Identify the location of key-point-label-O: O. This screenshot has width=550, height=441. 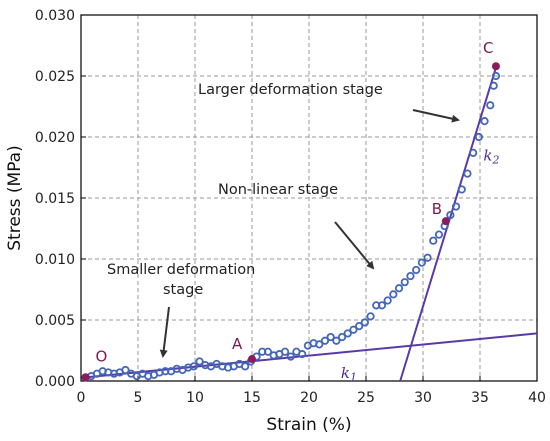
(102, 356).